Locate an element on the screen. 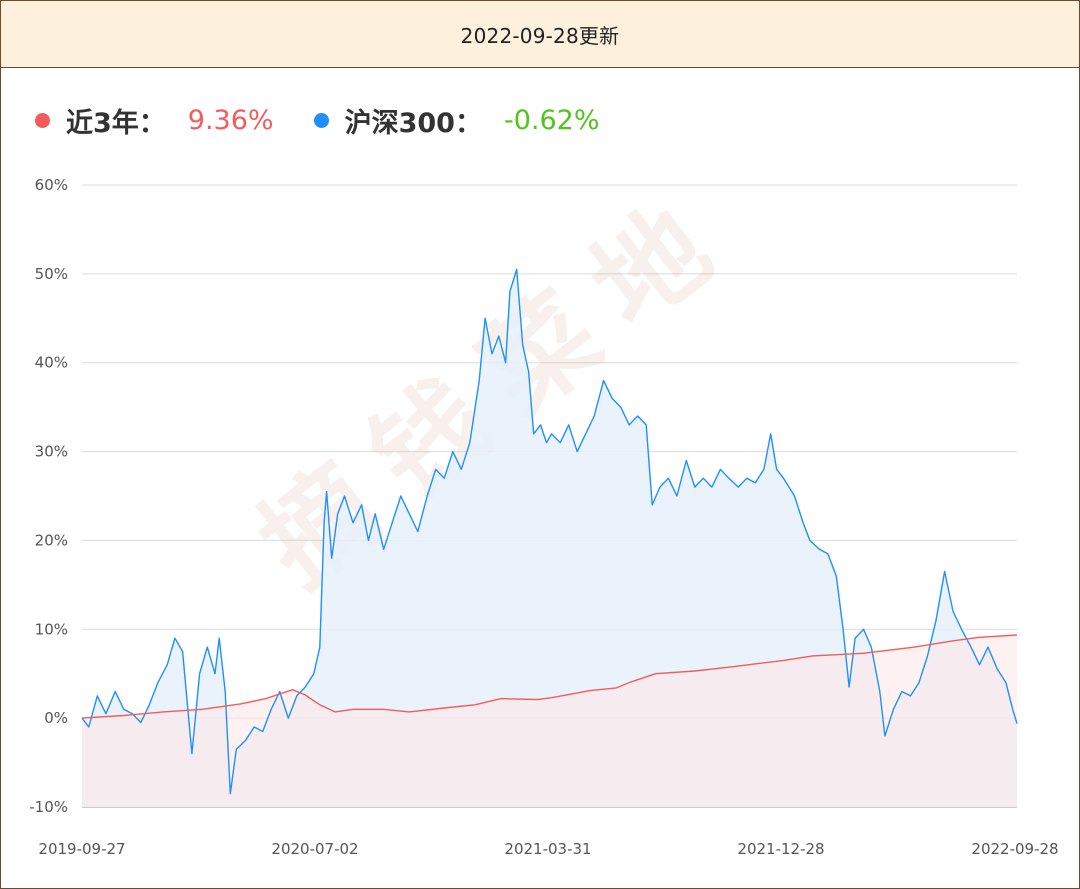 This screenshot has width=1080, height=889. legend-item-fund: 近3年： 9.36% is located at coordinates (154, 120).